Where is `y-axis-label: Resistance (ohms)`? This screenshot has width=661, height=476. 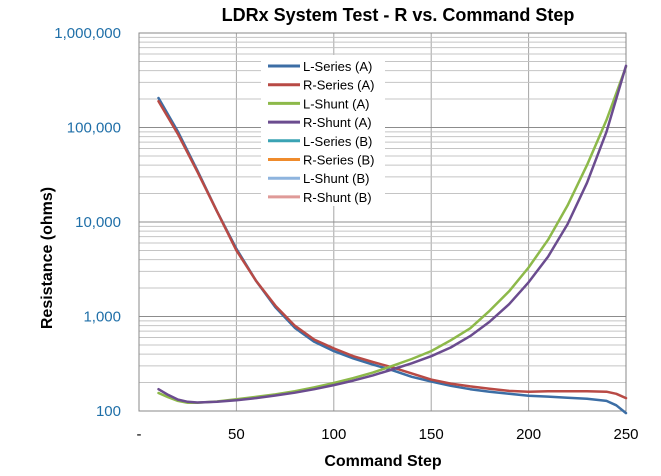
y-axis-label: Resistance (ohms) is located at coordinates (47, 258).